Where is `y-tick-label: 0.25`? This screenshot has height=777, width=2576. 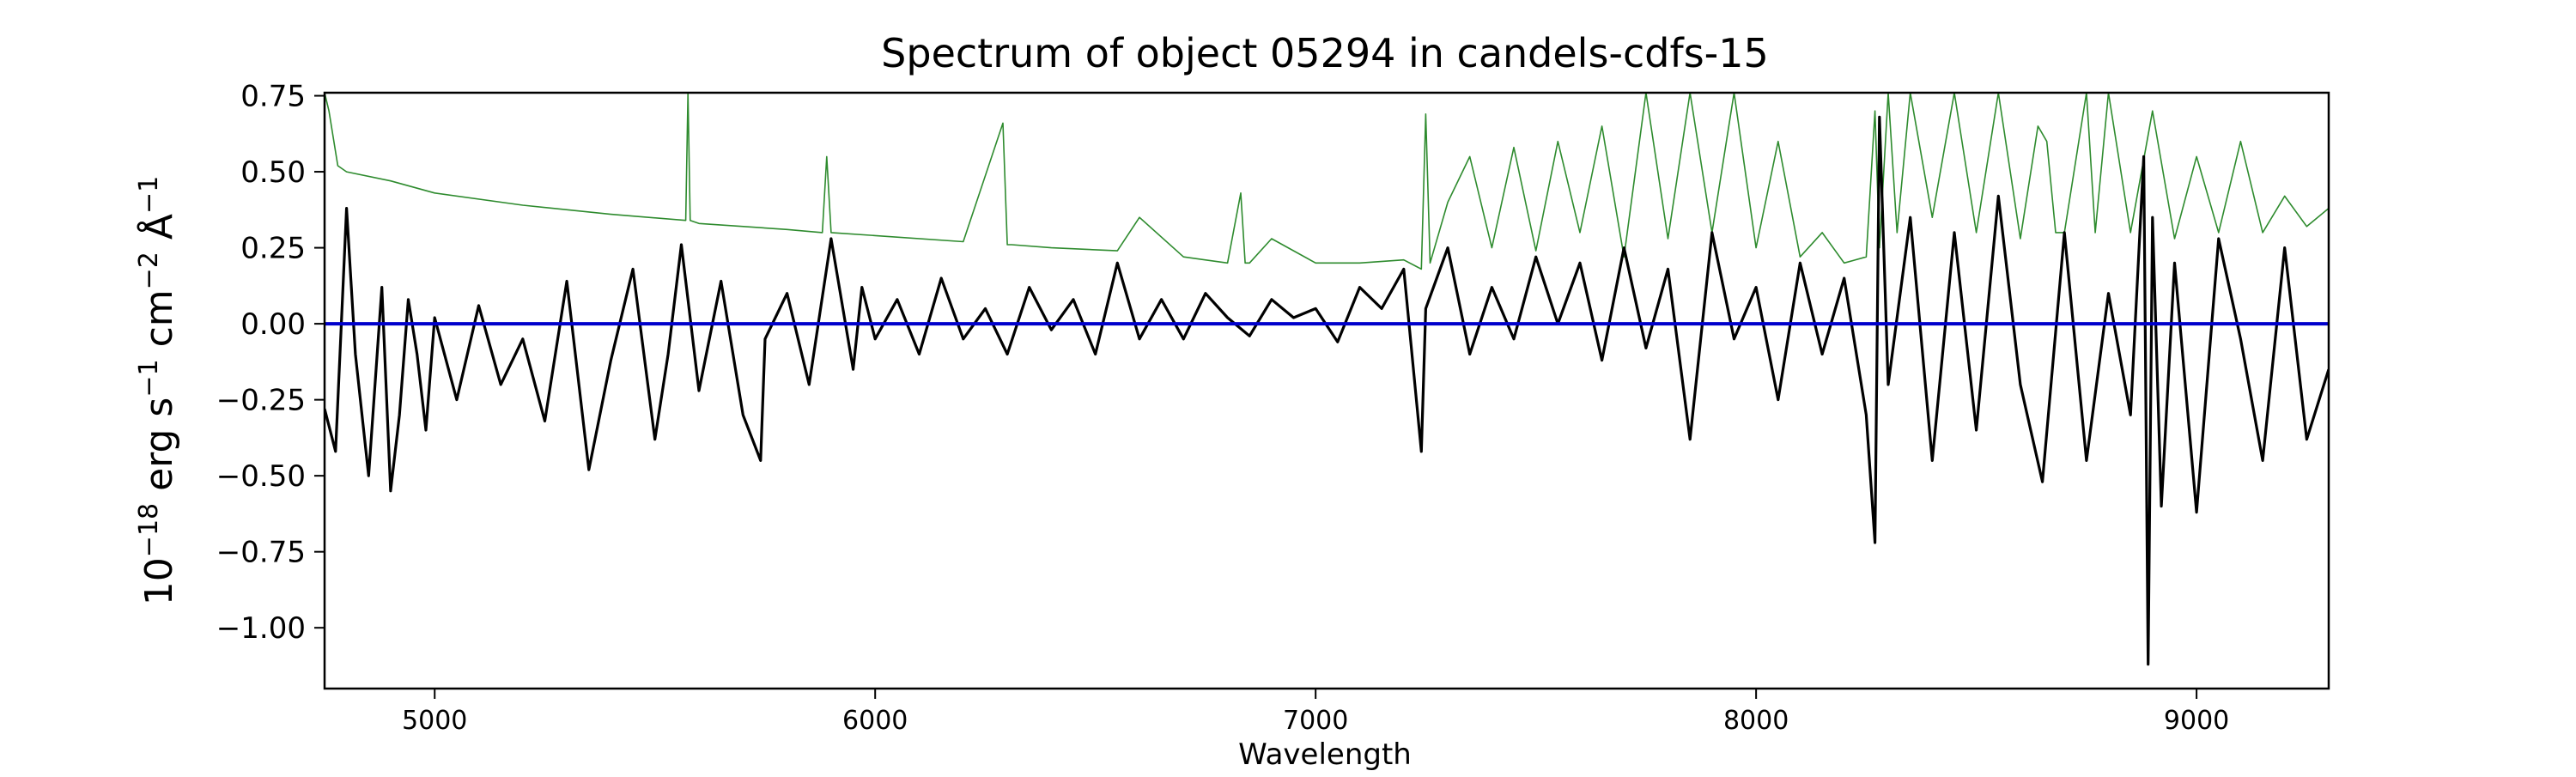
y-tick-label: 0.25 is located at coordinates (273, 249).